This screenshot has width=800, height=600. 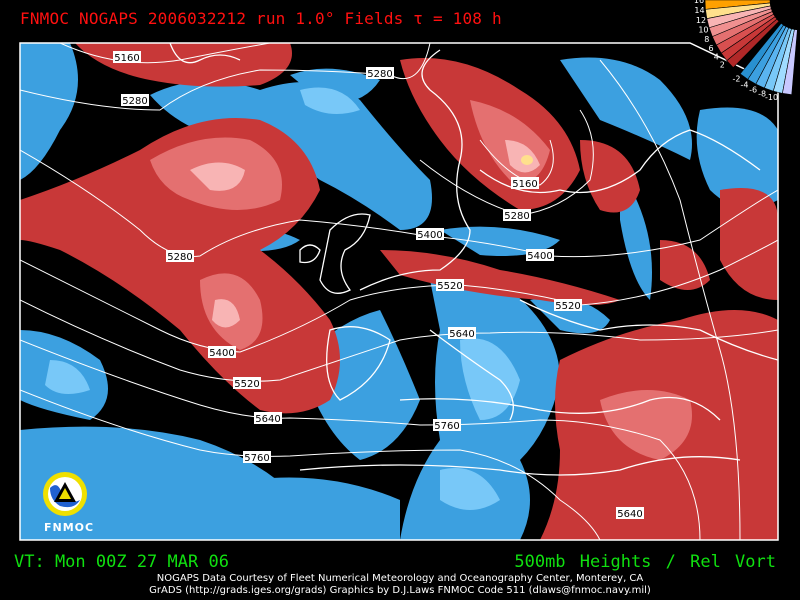 What do you see at coordinates (699, 10) in the screenshot?
I see `colorbar-label: 14` at bounding box center [699, 10].